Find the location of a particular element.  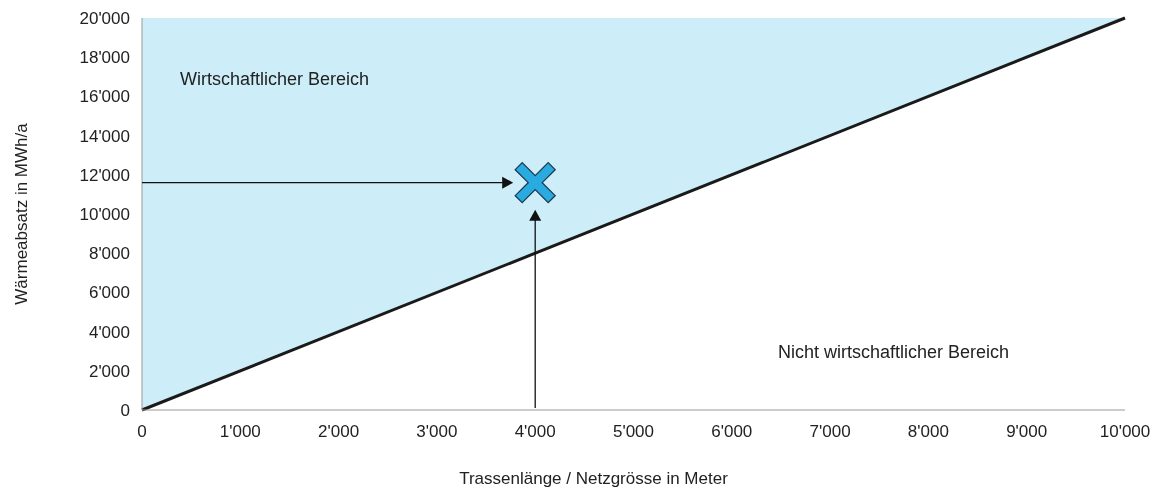

y-tick-label: 16'000 is located at coordinates (104, 97).